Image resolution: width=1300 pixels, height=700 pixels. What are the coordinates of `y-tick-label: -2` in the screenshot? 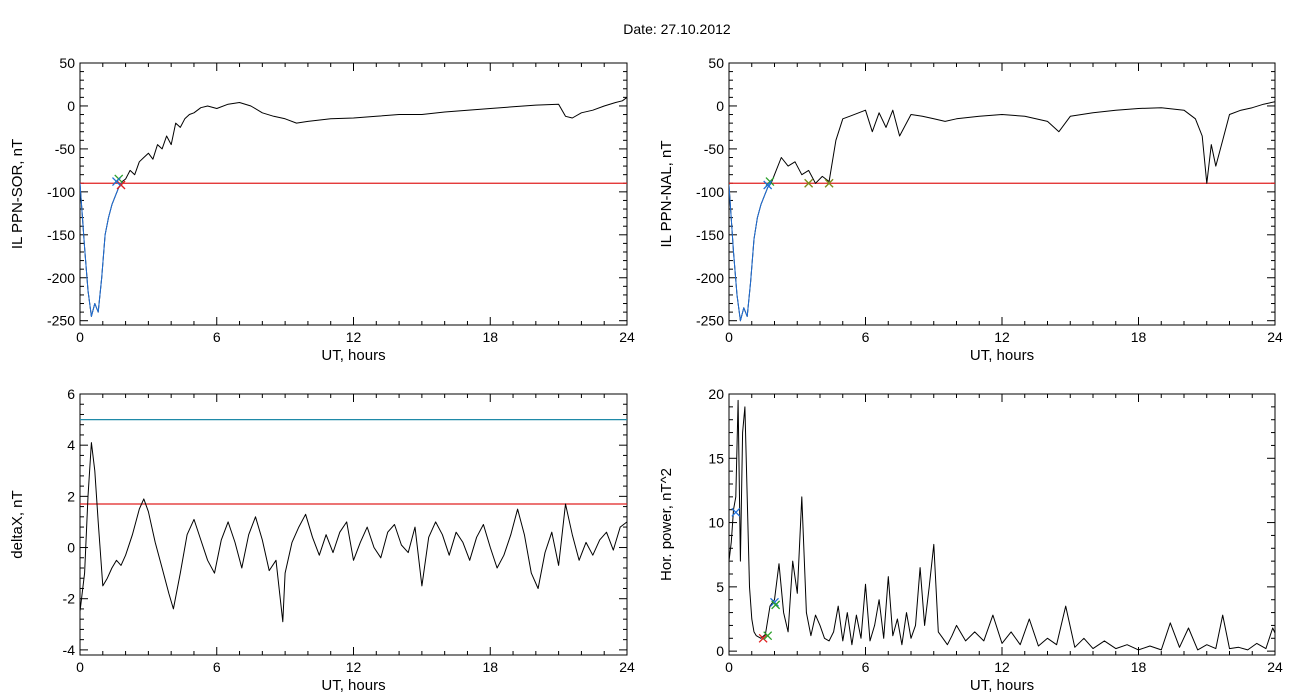 It's located at (69, 599).